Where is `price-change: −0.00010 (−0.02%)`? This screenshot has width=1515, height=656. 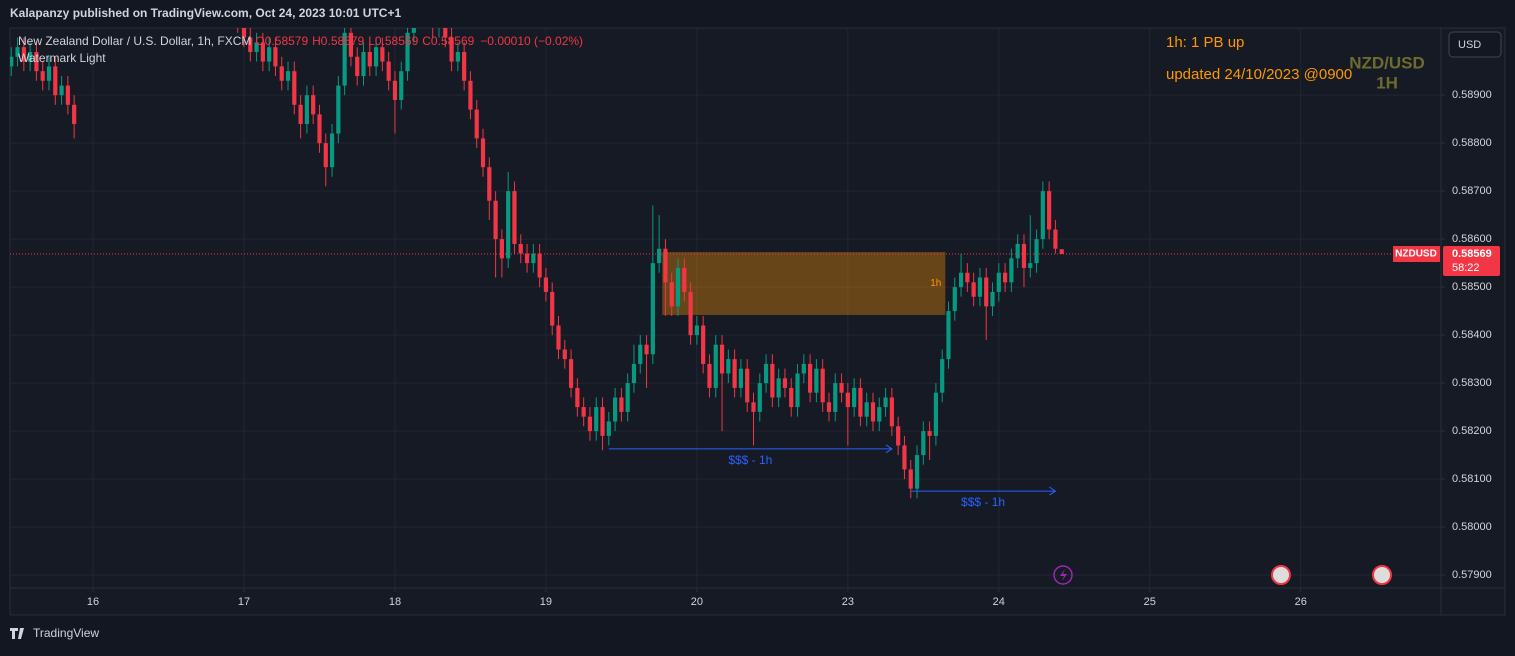
price-change: −0.00010 (−0.02%) is located at coordinates (531, 41).